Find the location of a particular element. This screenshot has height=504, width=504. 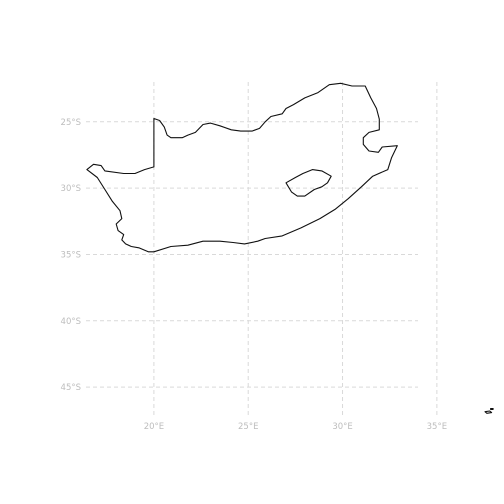

latitude-tick-labels: 25°S 30°S 35°S 40°S 45°S is located at coordinates (71, 255).